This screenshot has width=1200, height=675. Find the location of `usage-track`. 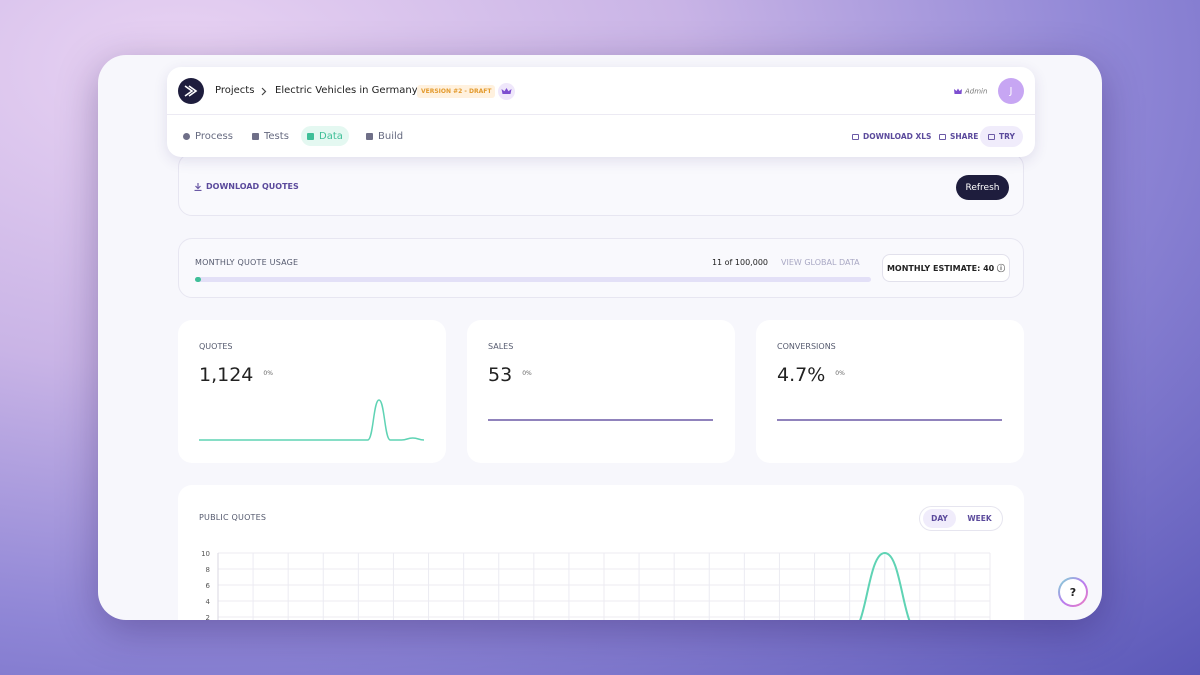

usage-track is located at coordinates (533, 279).